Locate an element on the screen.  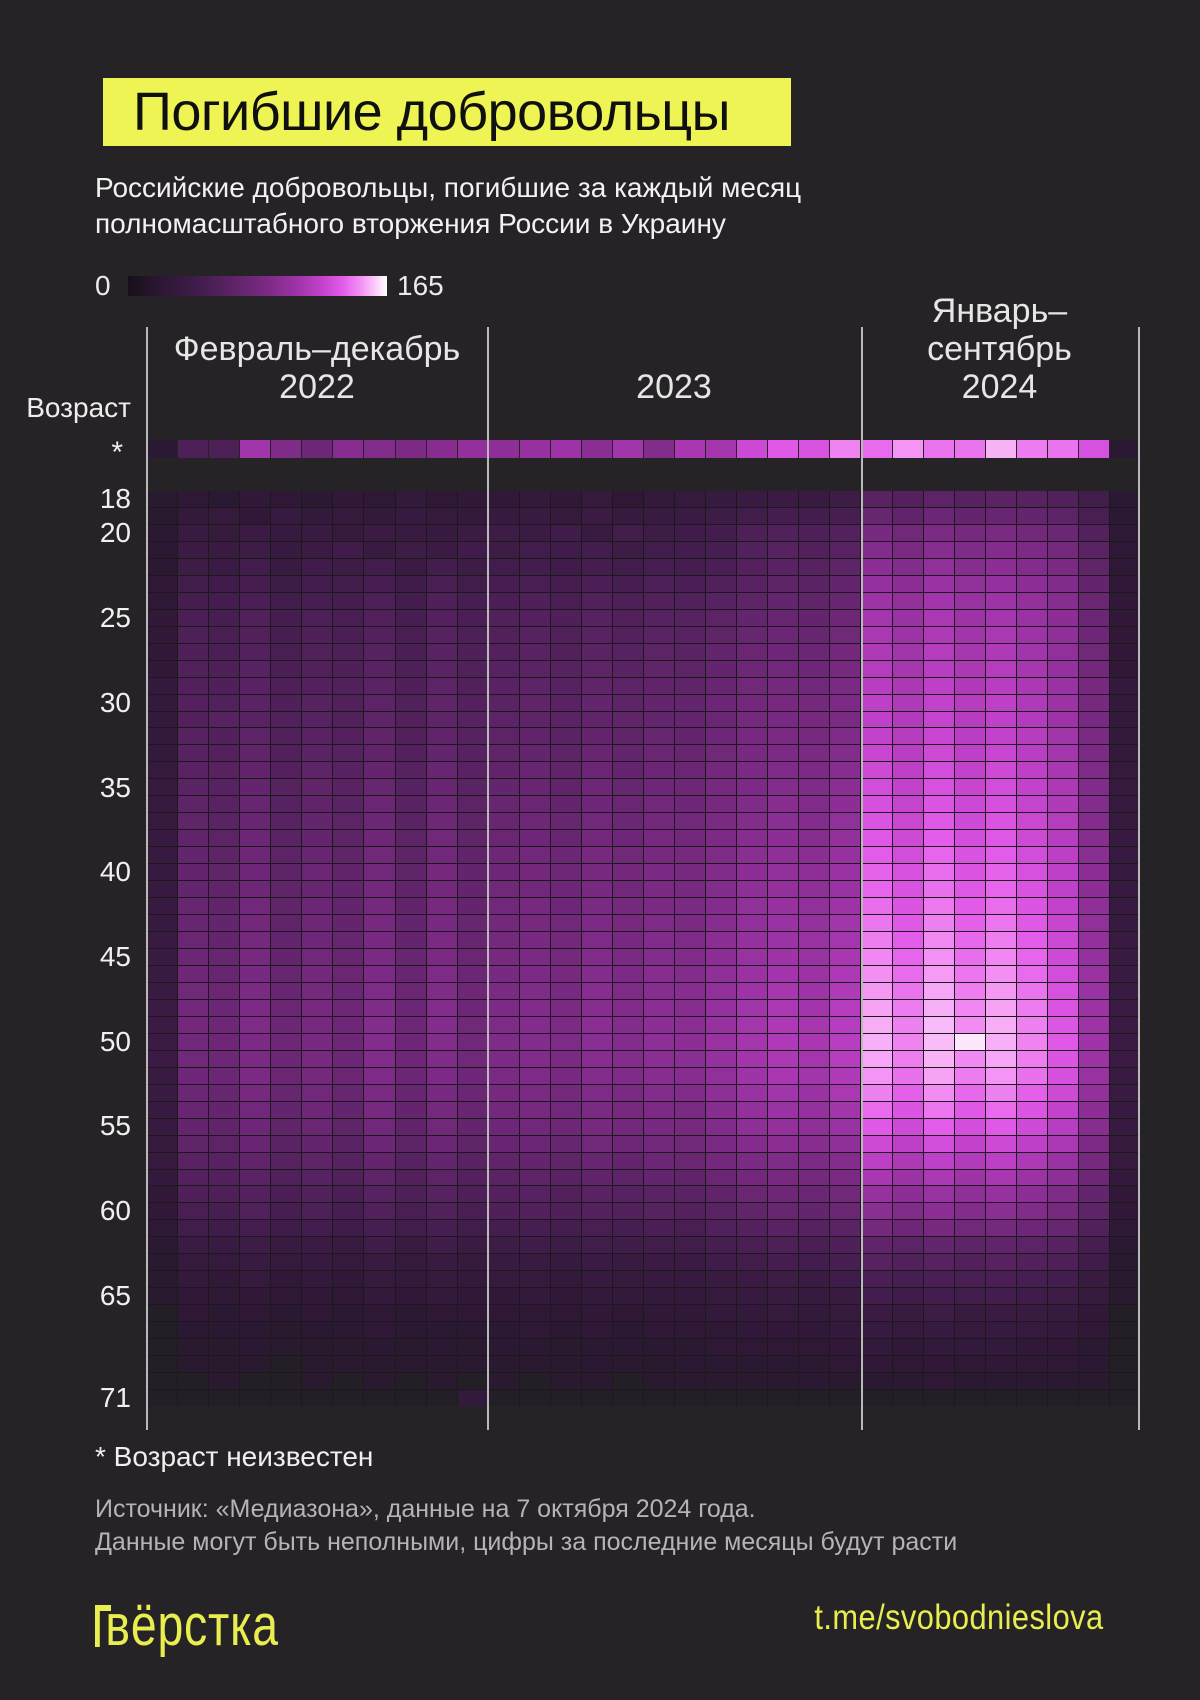
unknown-age-cell is located at coordinates (814, 449).